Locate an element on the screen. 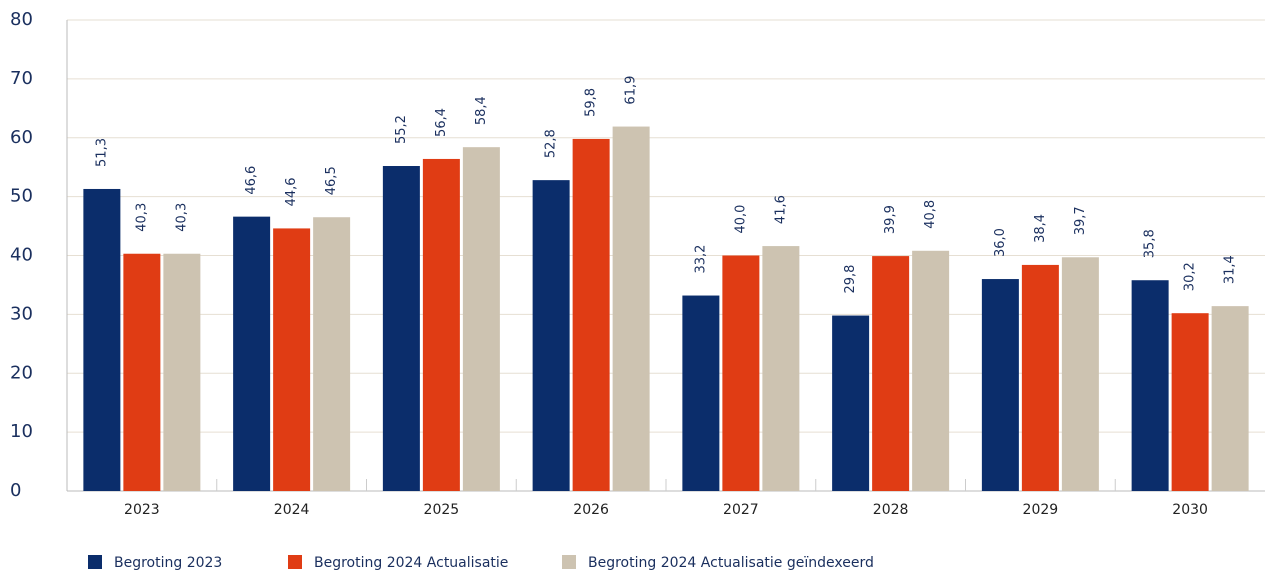 The image size is (1265, 570). value-label: 31,4 is located at coordinates (1230, 269).